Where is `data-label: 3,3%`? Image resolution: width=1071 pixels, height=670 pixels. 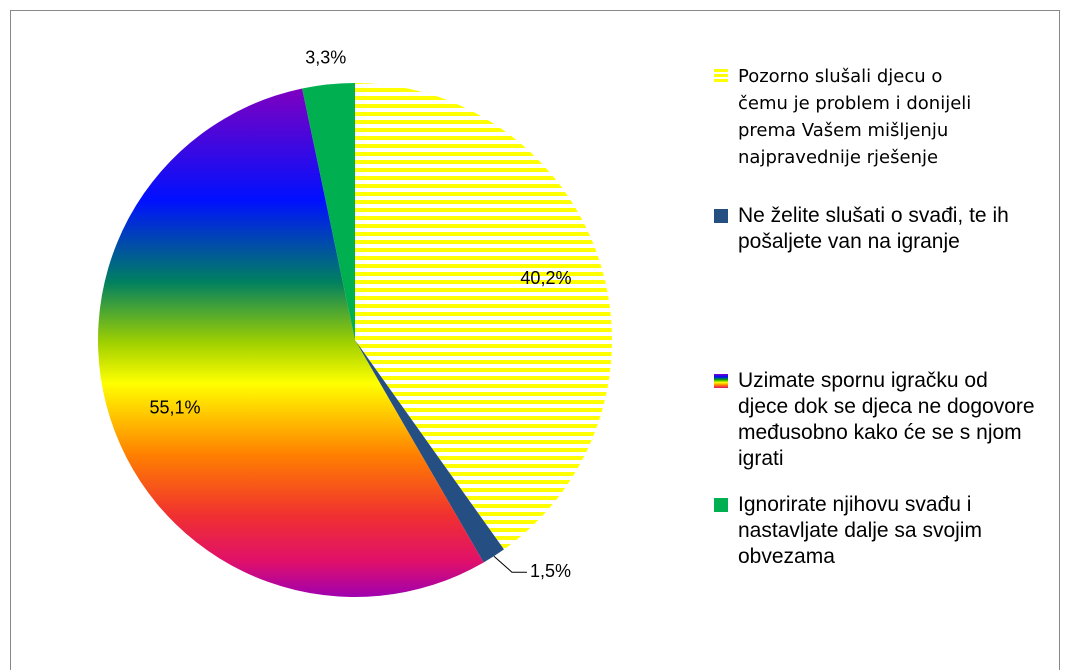
data-label: 3,3% is located at coordinates (325, 58).